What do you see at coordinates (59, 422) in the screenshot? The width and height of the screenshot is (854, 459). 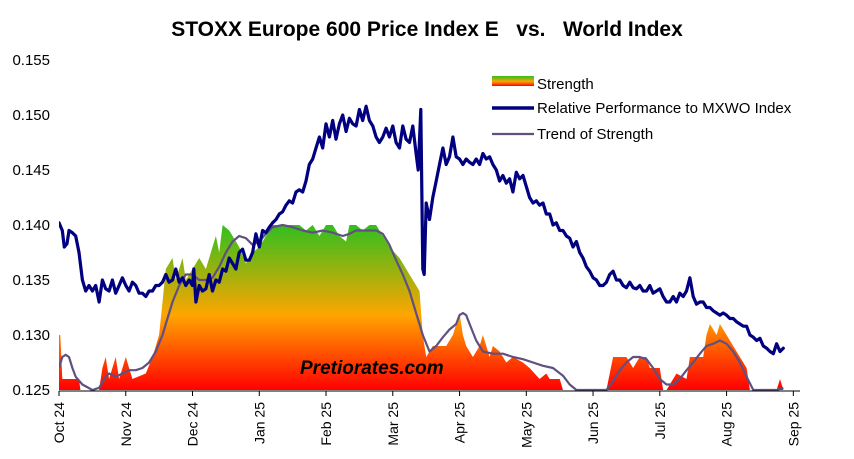 I see `x-tick-label: Oct 24` at bounding box center [59, 422].